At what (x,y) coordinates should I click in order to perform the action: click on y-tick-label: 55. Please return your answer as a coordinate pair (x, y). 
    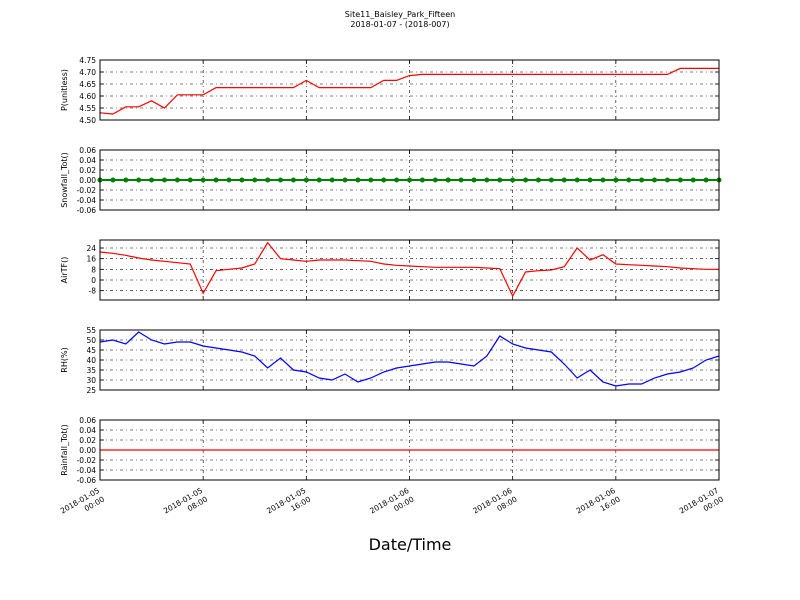
    Looking at the image, I should click on (91, 330).